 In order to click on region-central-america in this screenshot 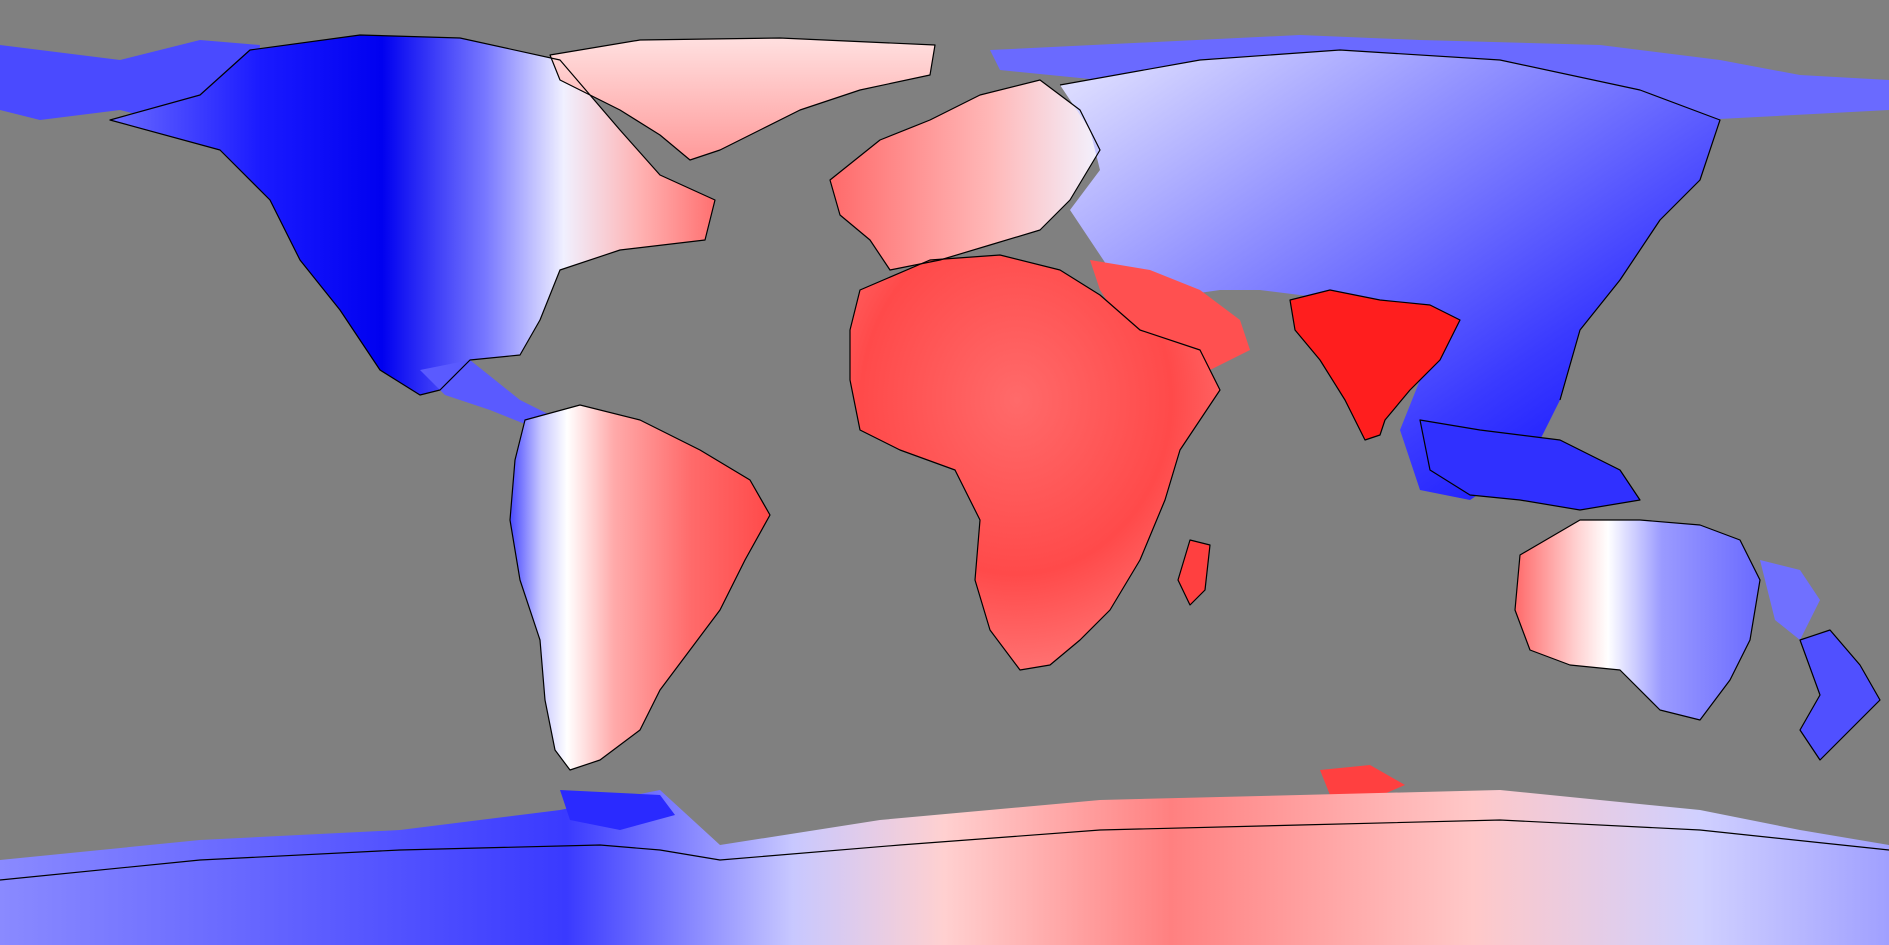, I will do `click(490, 395)`.